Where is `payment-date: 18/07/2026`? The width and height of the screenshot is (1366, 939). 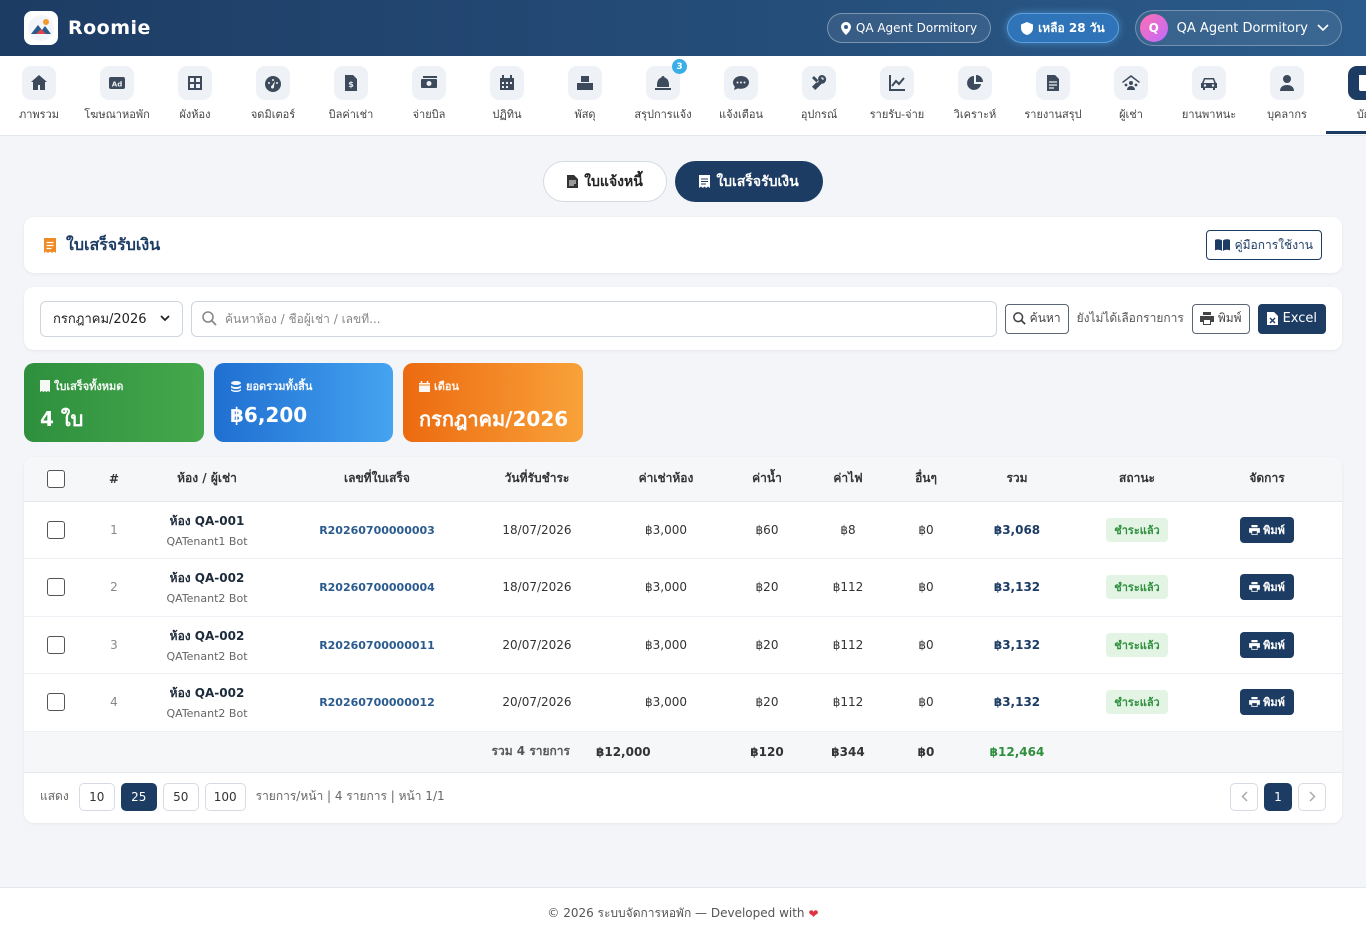
payment-date: 18/07/2026 is located at coordinates (537, 587).